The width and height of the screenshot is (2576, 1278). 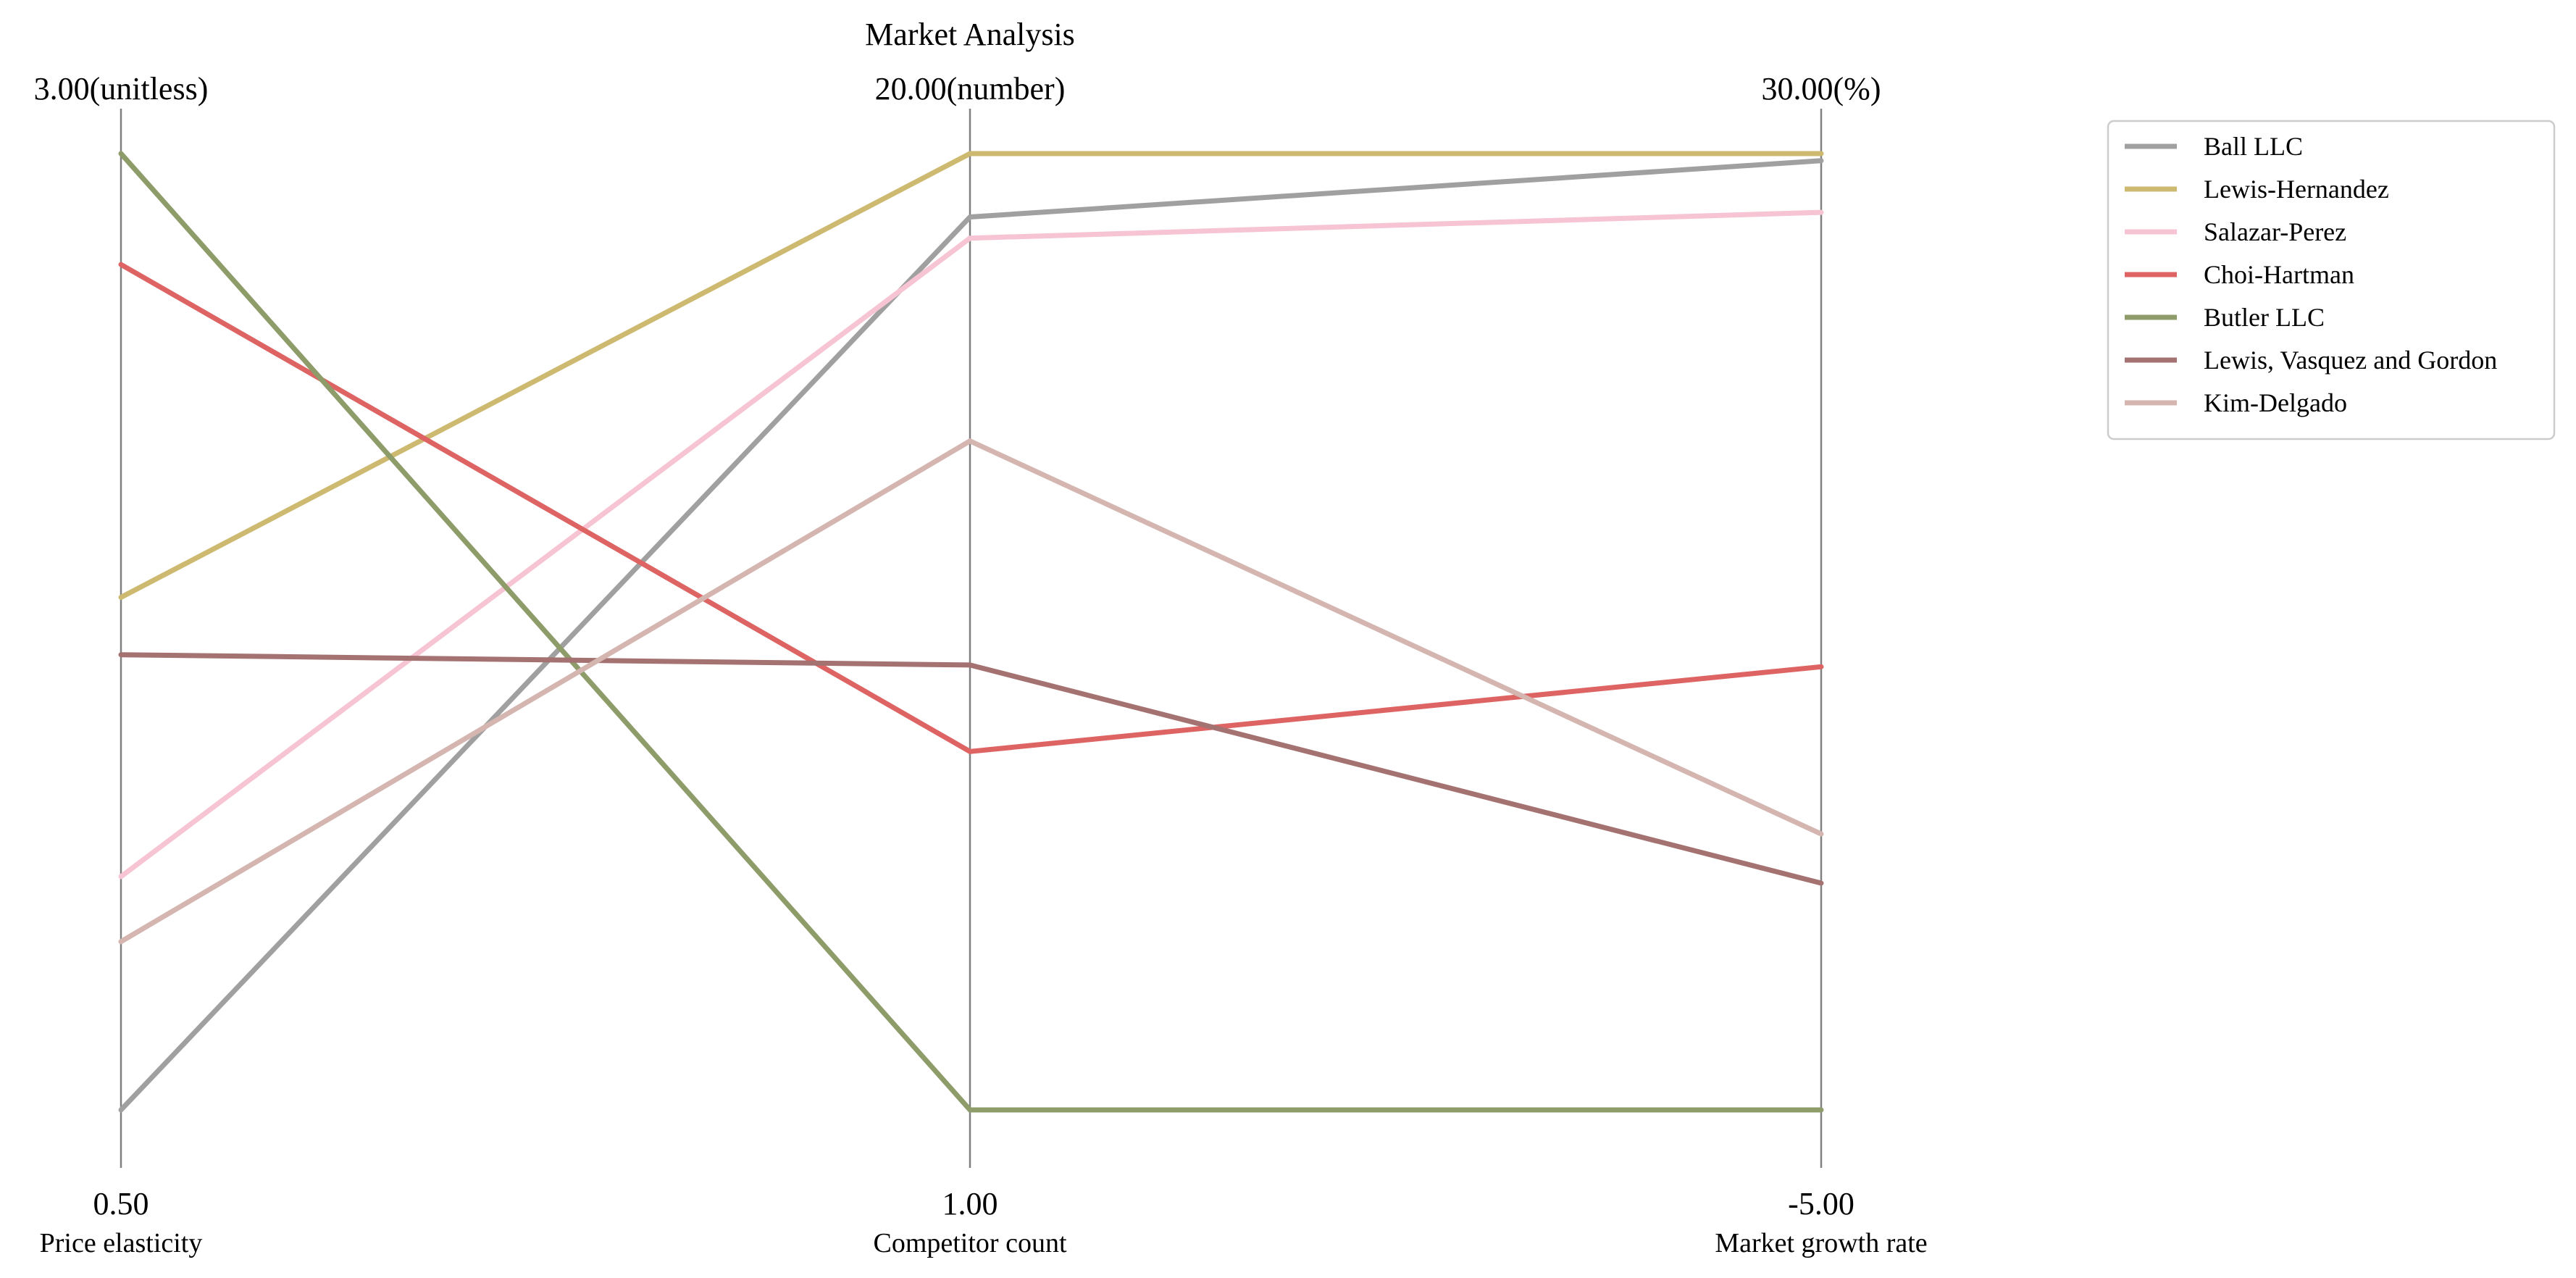 What do you see at coordinates (2279, 274) in the screenshot?
I see `legend-label-choi-hartman: Choi-Hartman` at bounding box center [2279, 274].